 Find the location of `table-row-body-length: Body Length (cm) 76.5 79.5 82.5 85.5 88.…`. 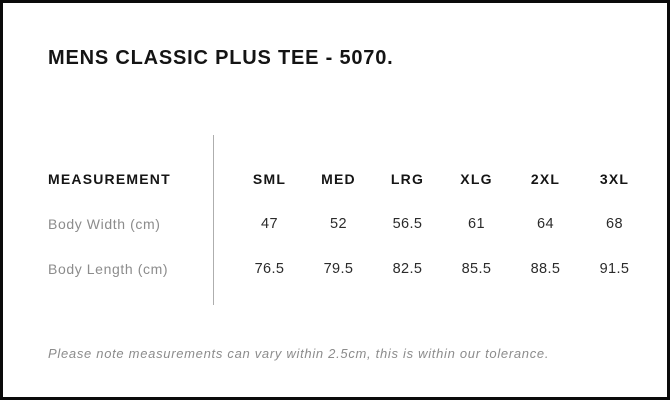

table-row-body-length: Body Length (cm) 76.5 79.5 82.5 85.5 88.… is located at coordinates (348, 268).